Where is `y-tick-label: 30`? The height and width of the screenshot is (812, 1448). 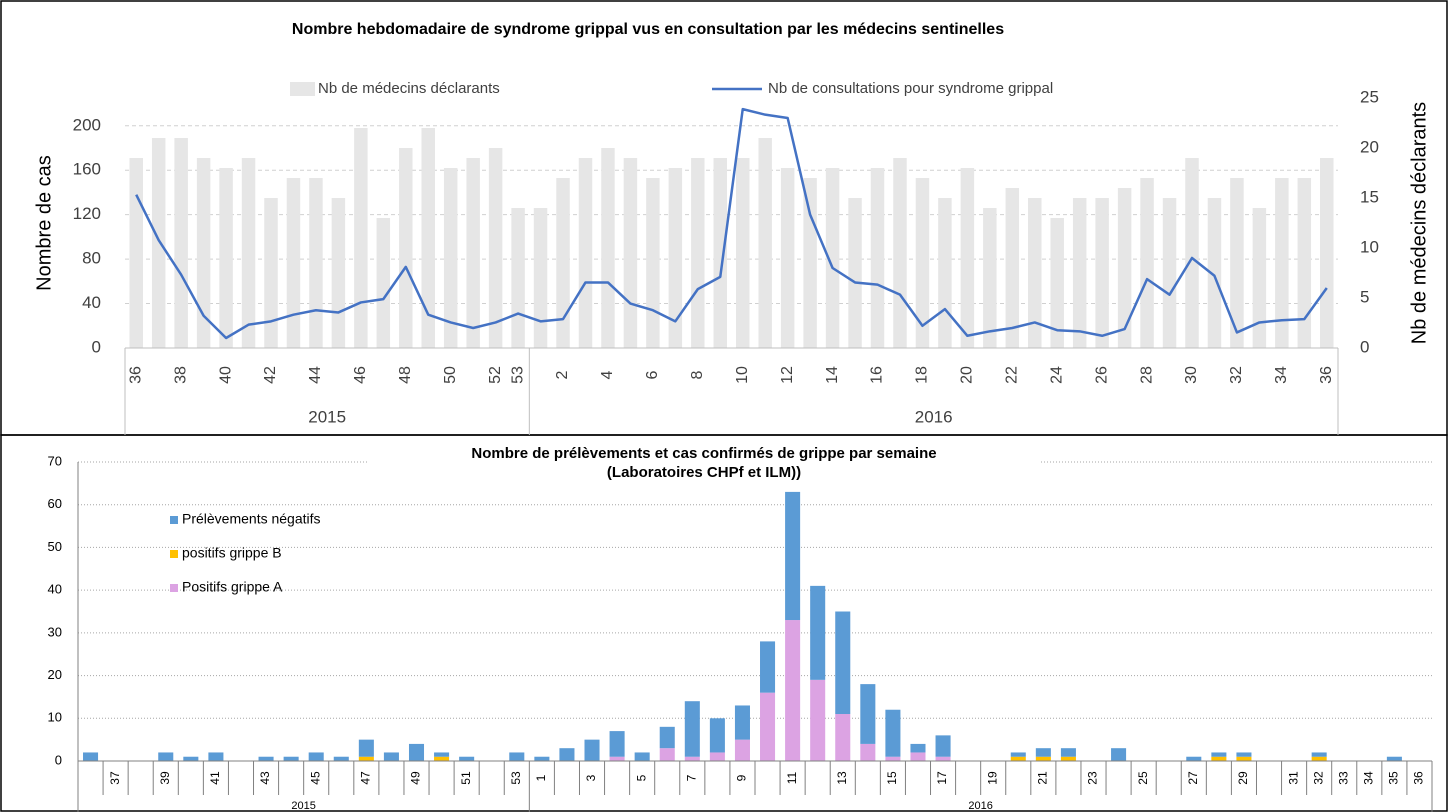
y-tick-label: 30 is located at coordinates (55, 631).